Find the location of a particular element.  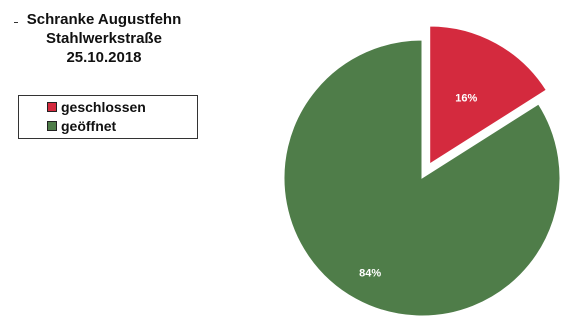

legend-label-geoeffnet: geöffnet is located at coordinates (89, 126).